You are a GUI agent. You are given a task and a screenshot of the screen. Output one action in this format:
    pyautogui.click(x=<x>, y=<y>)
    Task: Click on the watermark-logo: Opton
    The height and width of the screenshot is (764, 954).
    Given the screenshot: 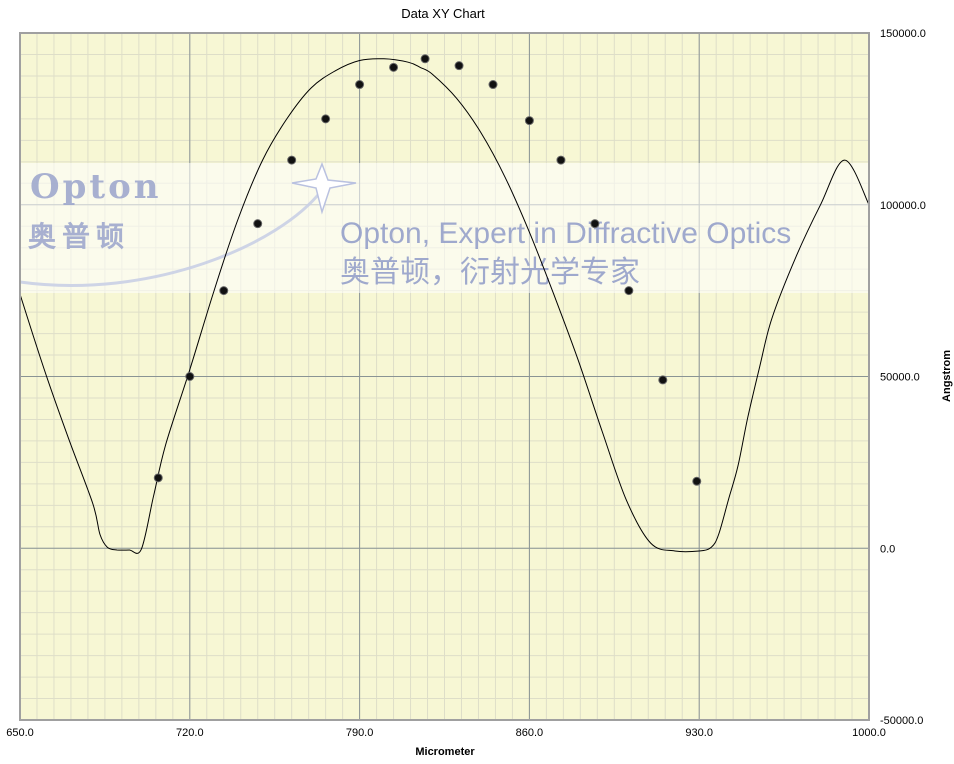 What is the action you would take?
    pyautogui.click(x=96, y=187)
    